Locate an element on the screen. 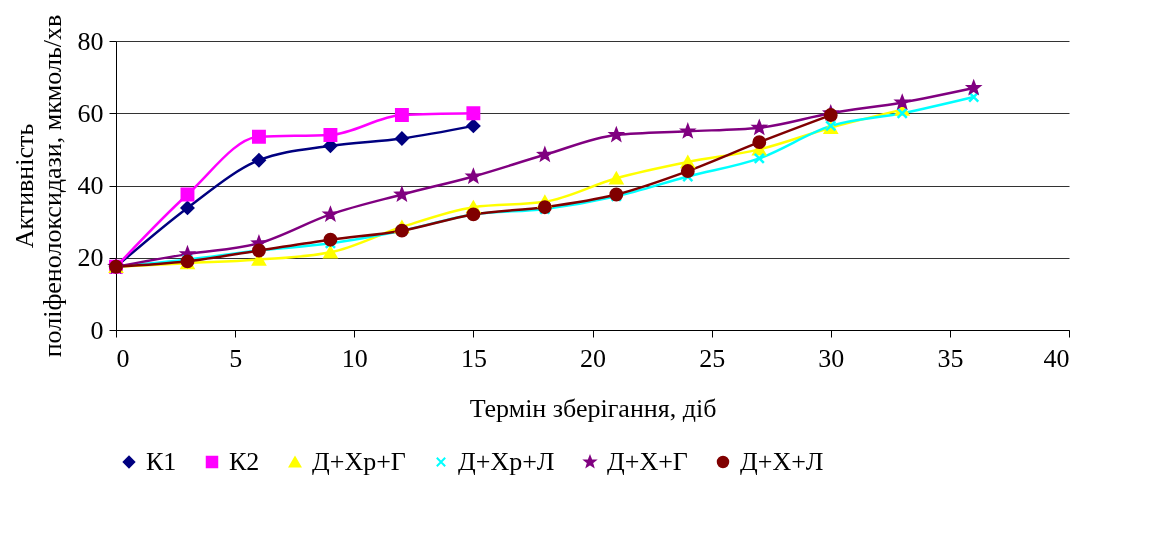 The height and width of the screenshot is (543, 1171). x-tick-label: 10 is located at coordinates (354, 358).